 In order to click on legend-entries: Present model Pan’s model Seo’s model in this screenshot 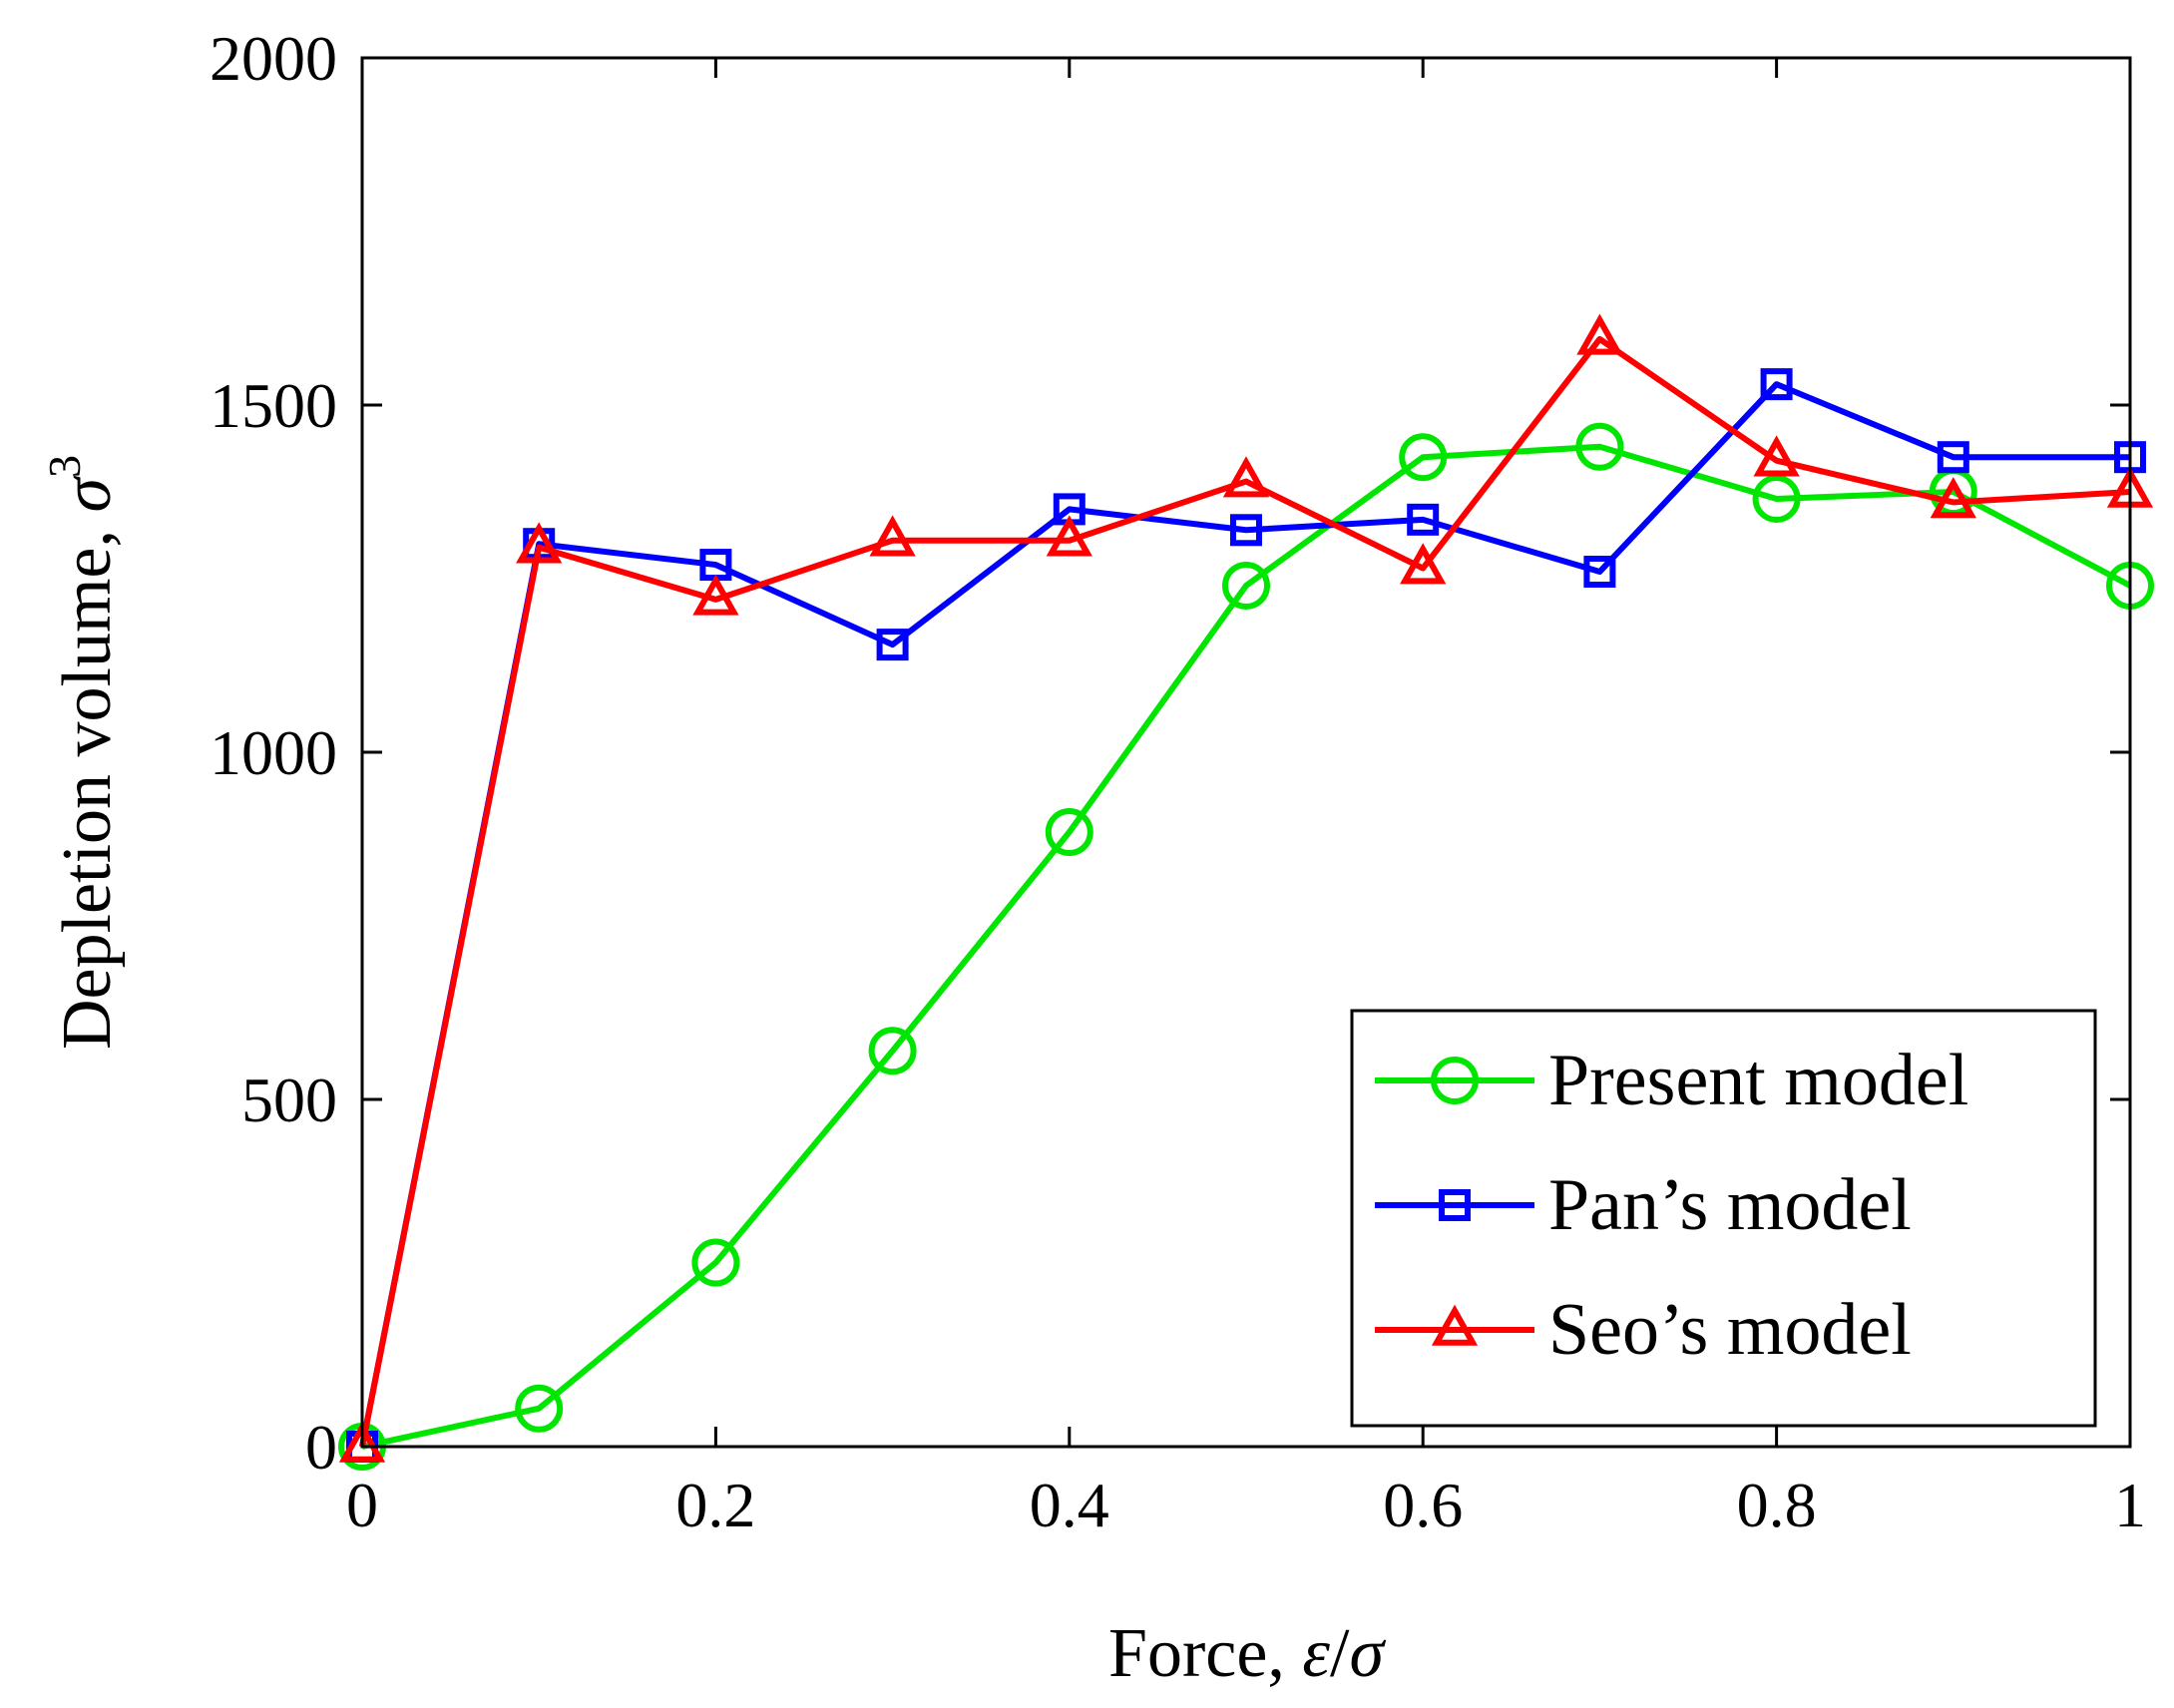, I will do `click(1671, 1205)`.